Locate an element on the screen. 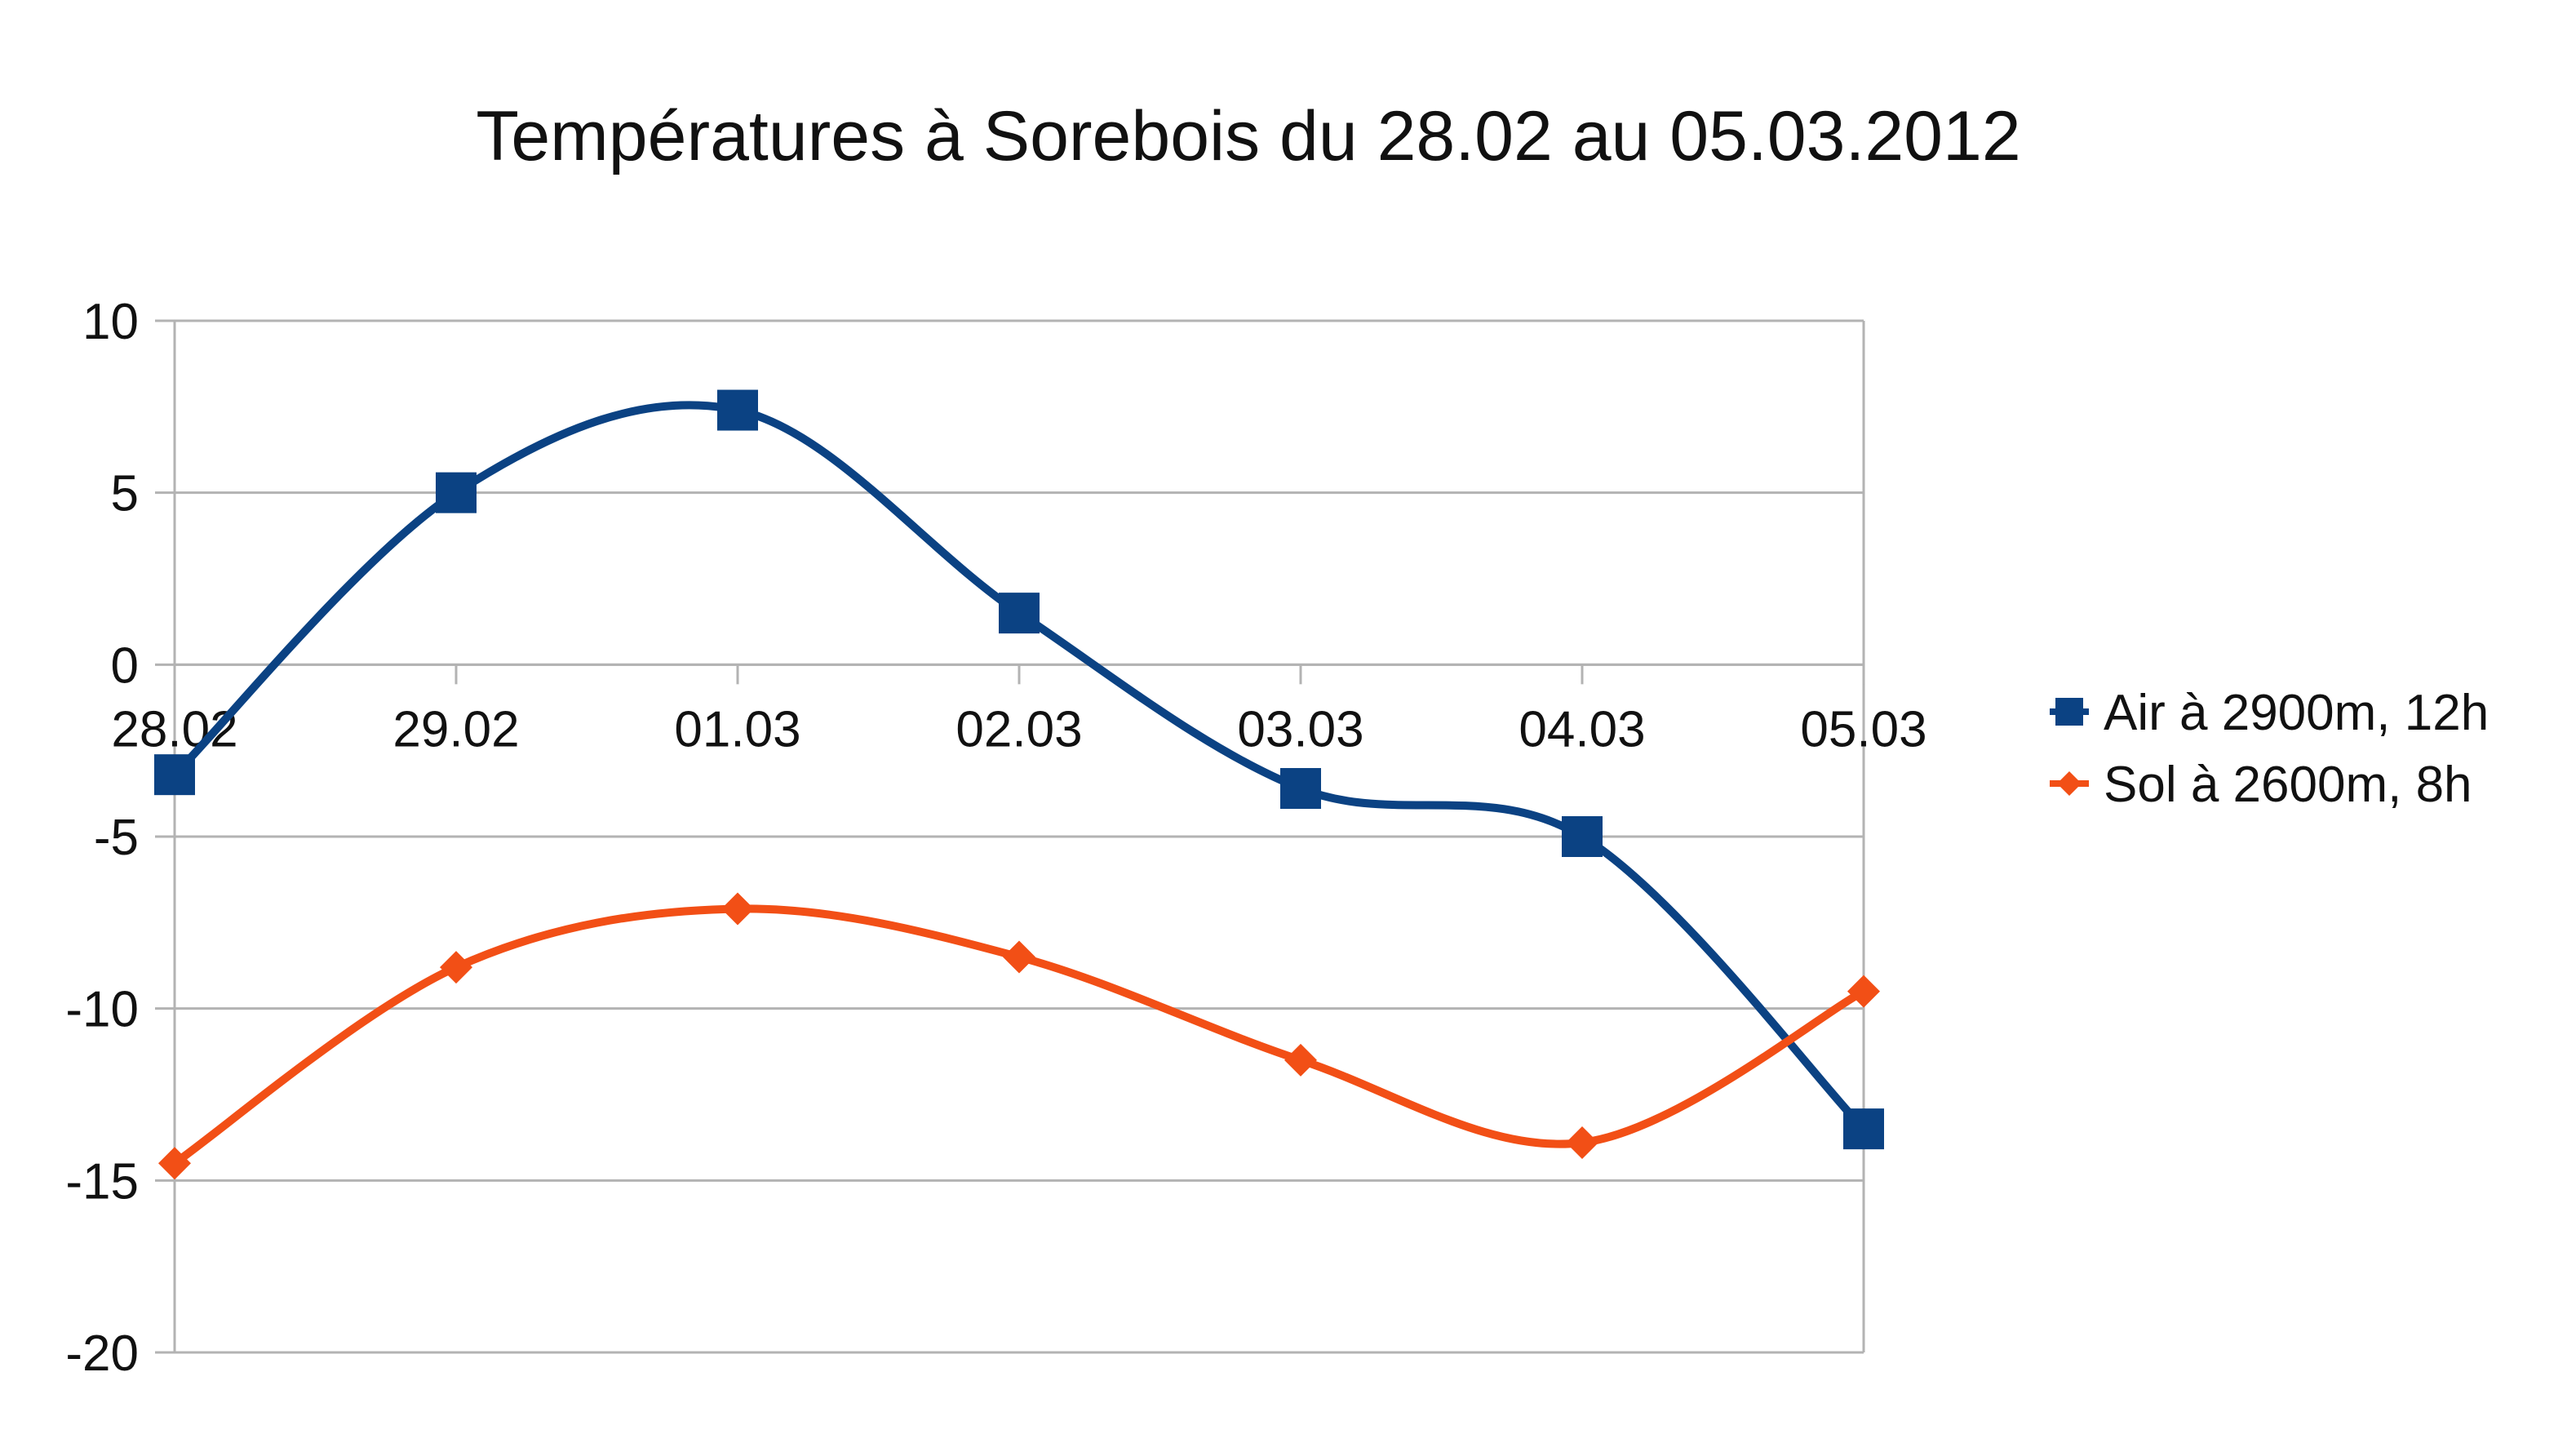  x-tick-label: 29.02 is located at coordinates (455, 729).